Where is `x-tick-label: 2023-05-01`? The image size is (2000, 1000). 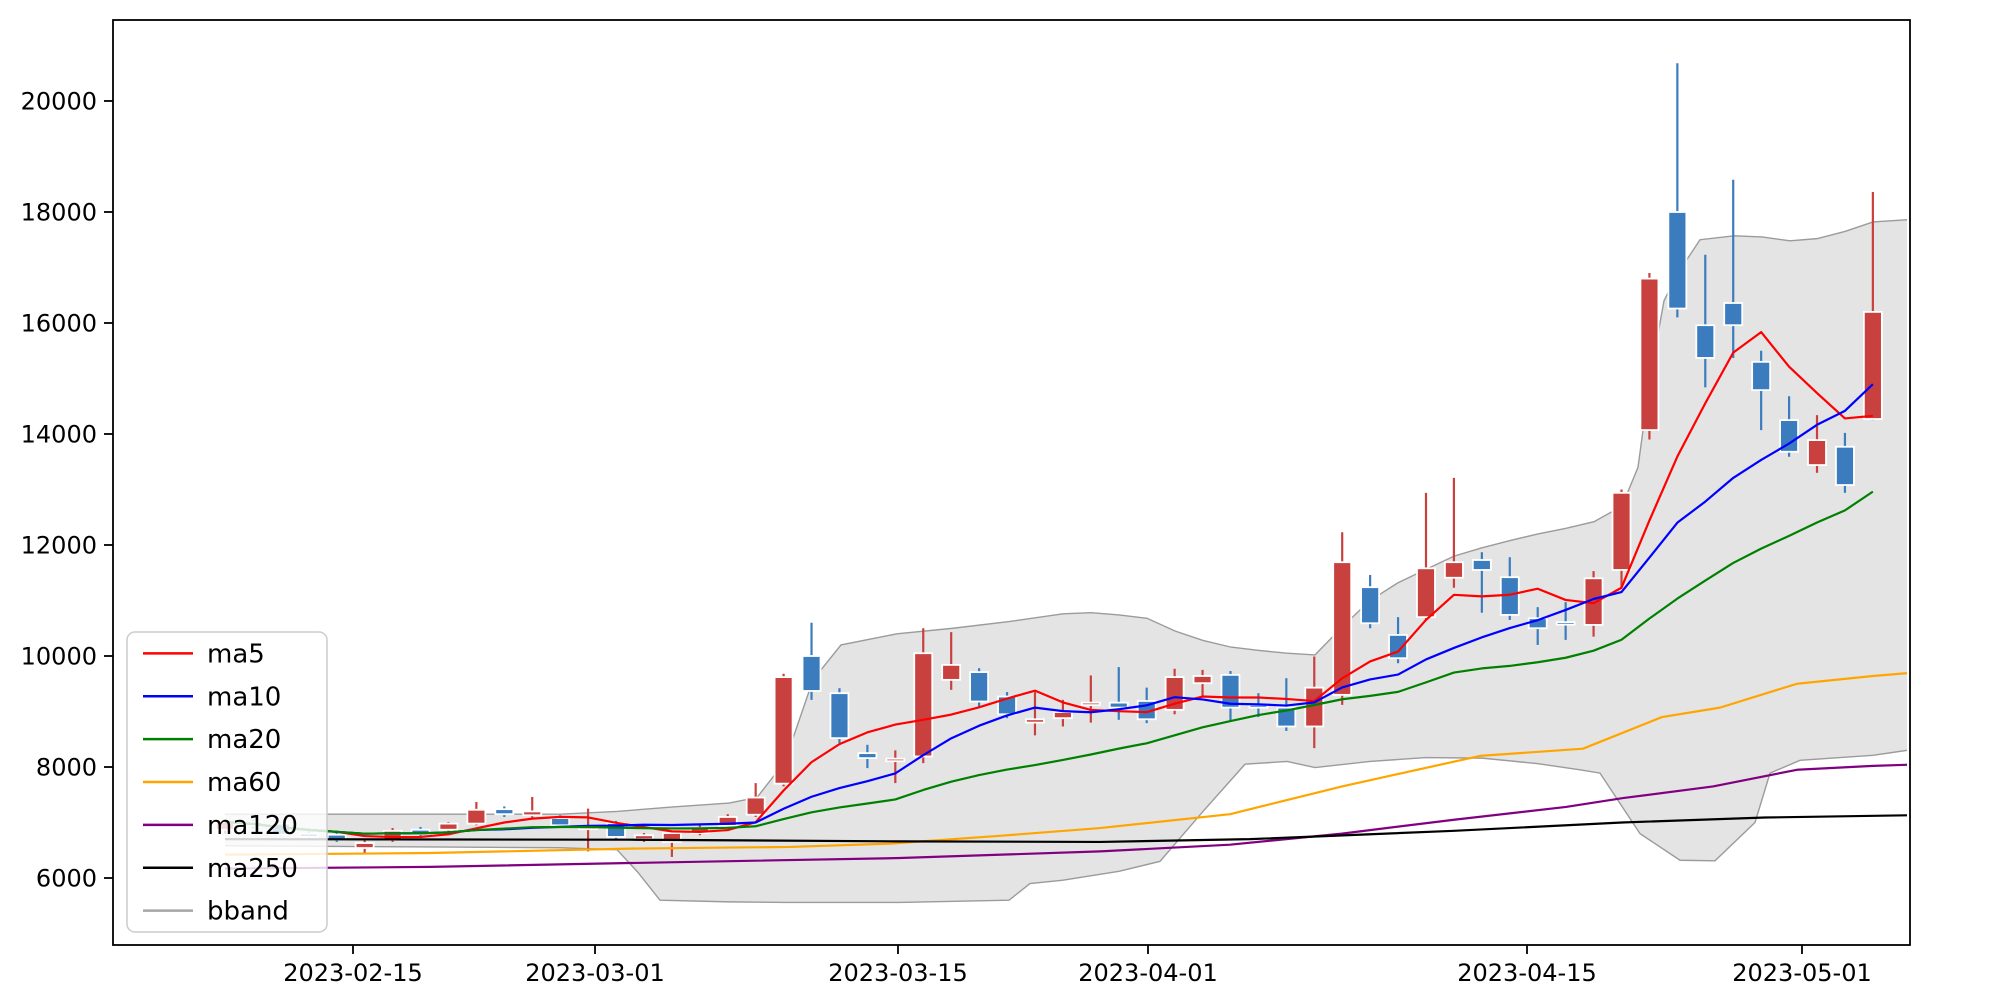 x-tick-label: 2023-05-01 is located at coordinates (1801, 973).